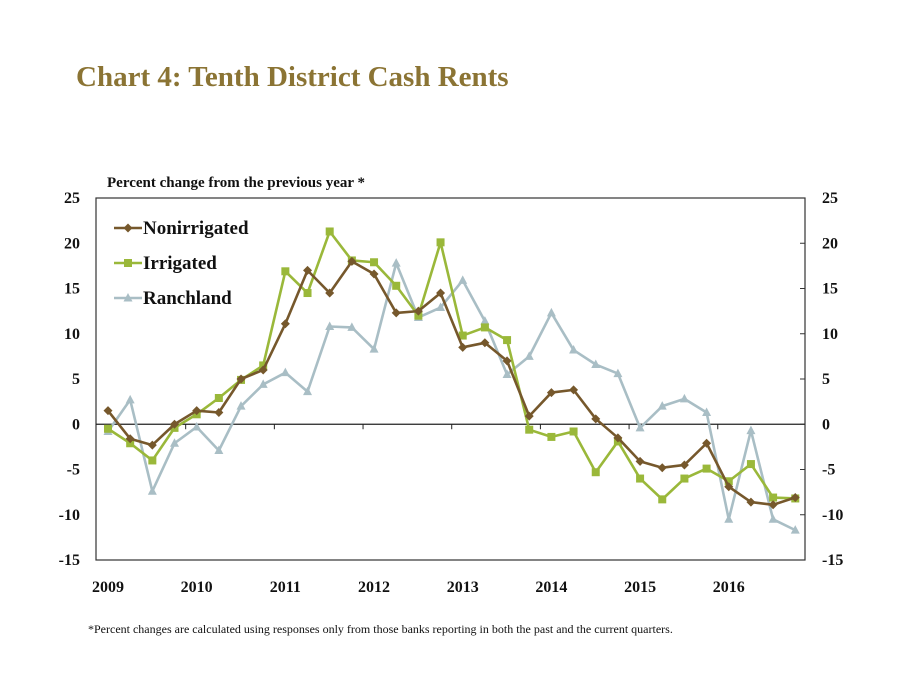 The image size is (898, 674). What do you see at coordinates (128, 263) in the screenshot?
I see `legend-marker` at bounding box center [128, 263].